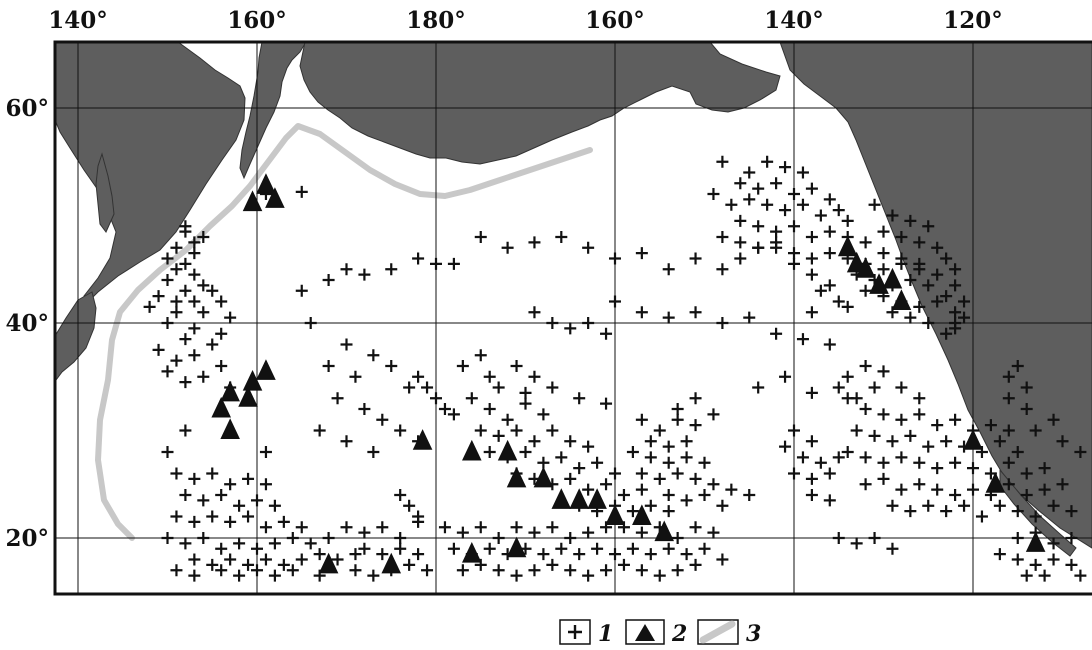 This screenshot has width=1092, height=650. Describe the element at coordinates (660, 633) in the screenshot. I see `legend: 1 2 3` at that location.